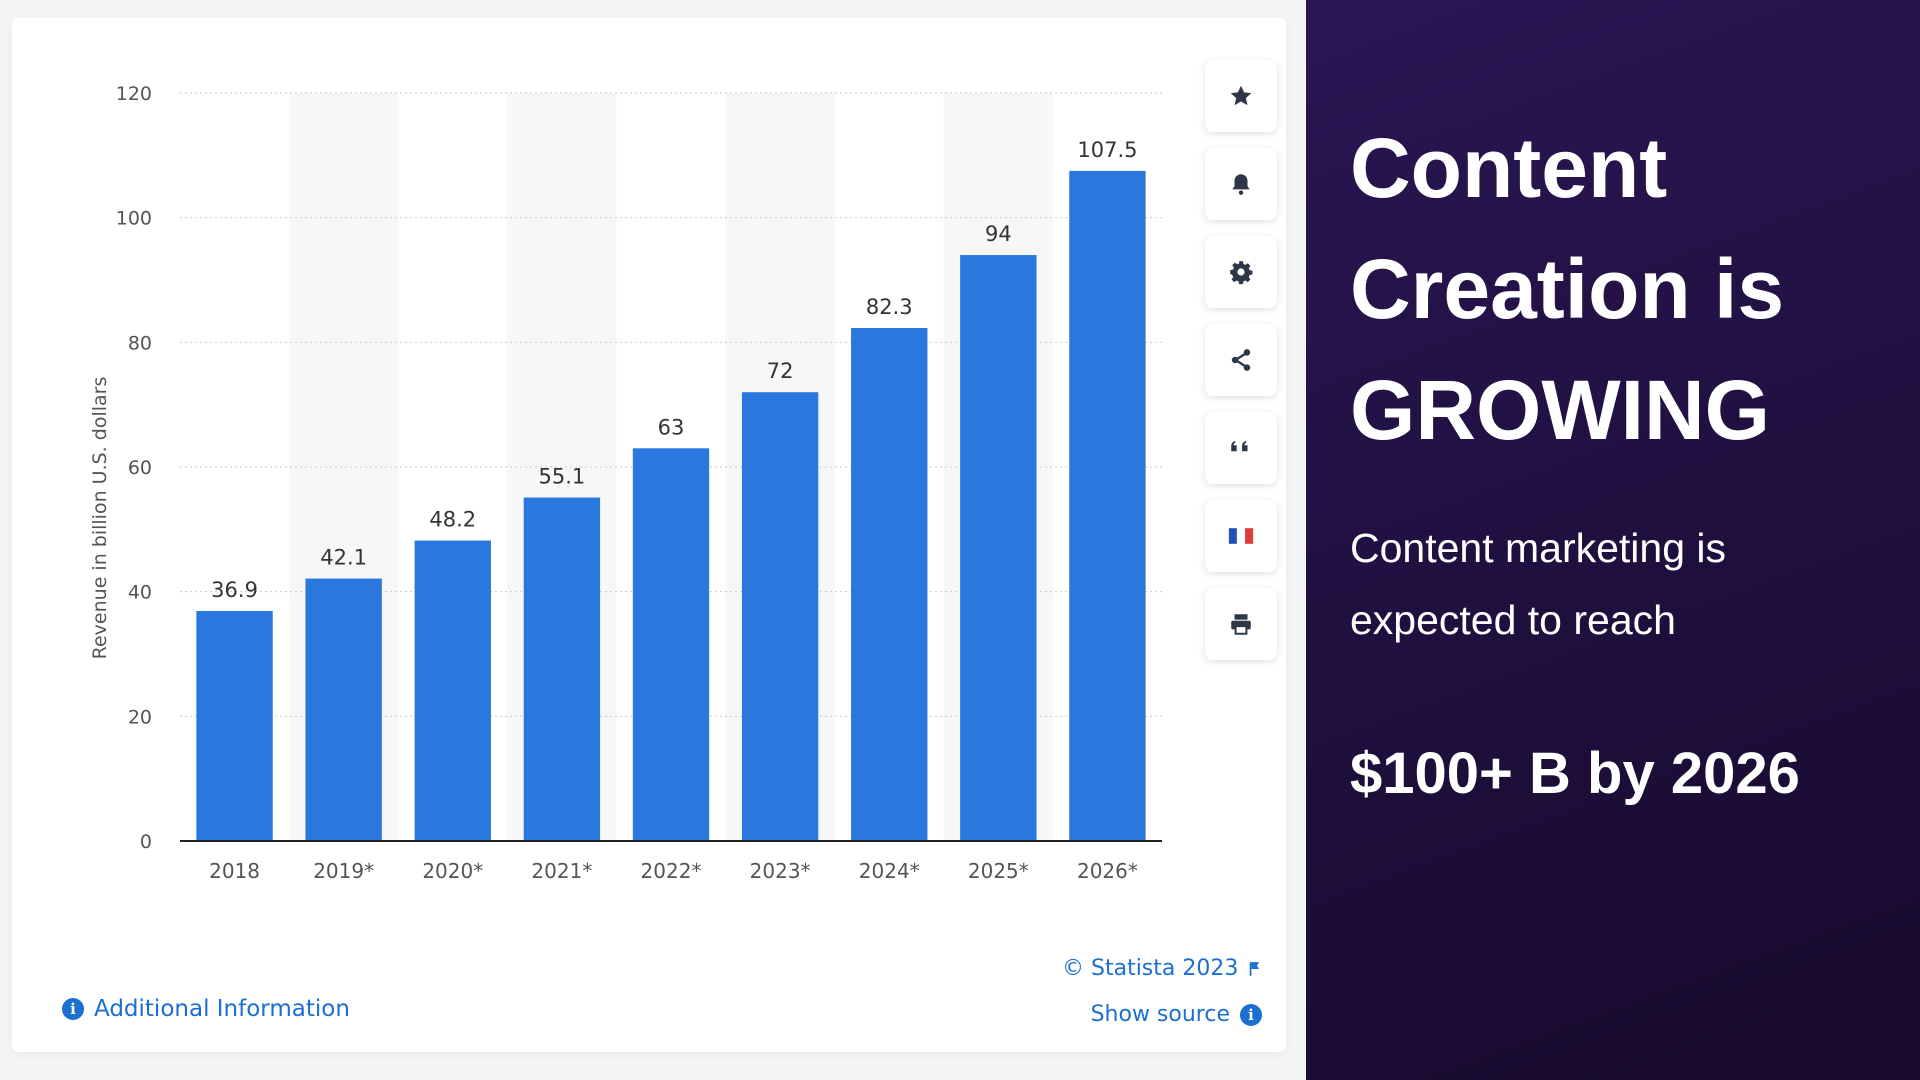 The image size is (1920, 1080). I want to click on chart-toolbar, so click(1241, 368).